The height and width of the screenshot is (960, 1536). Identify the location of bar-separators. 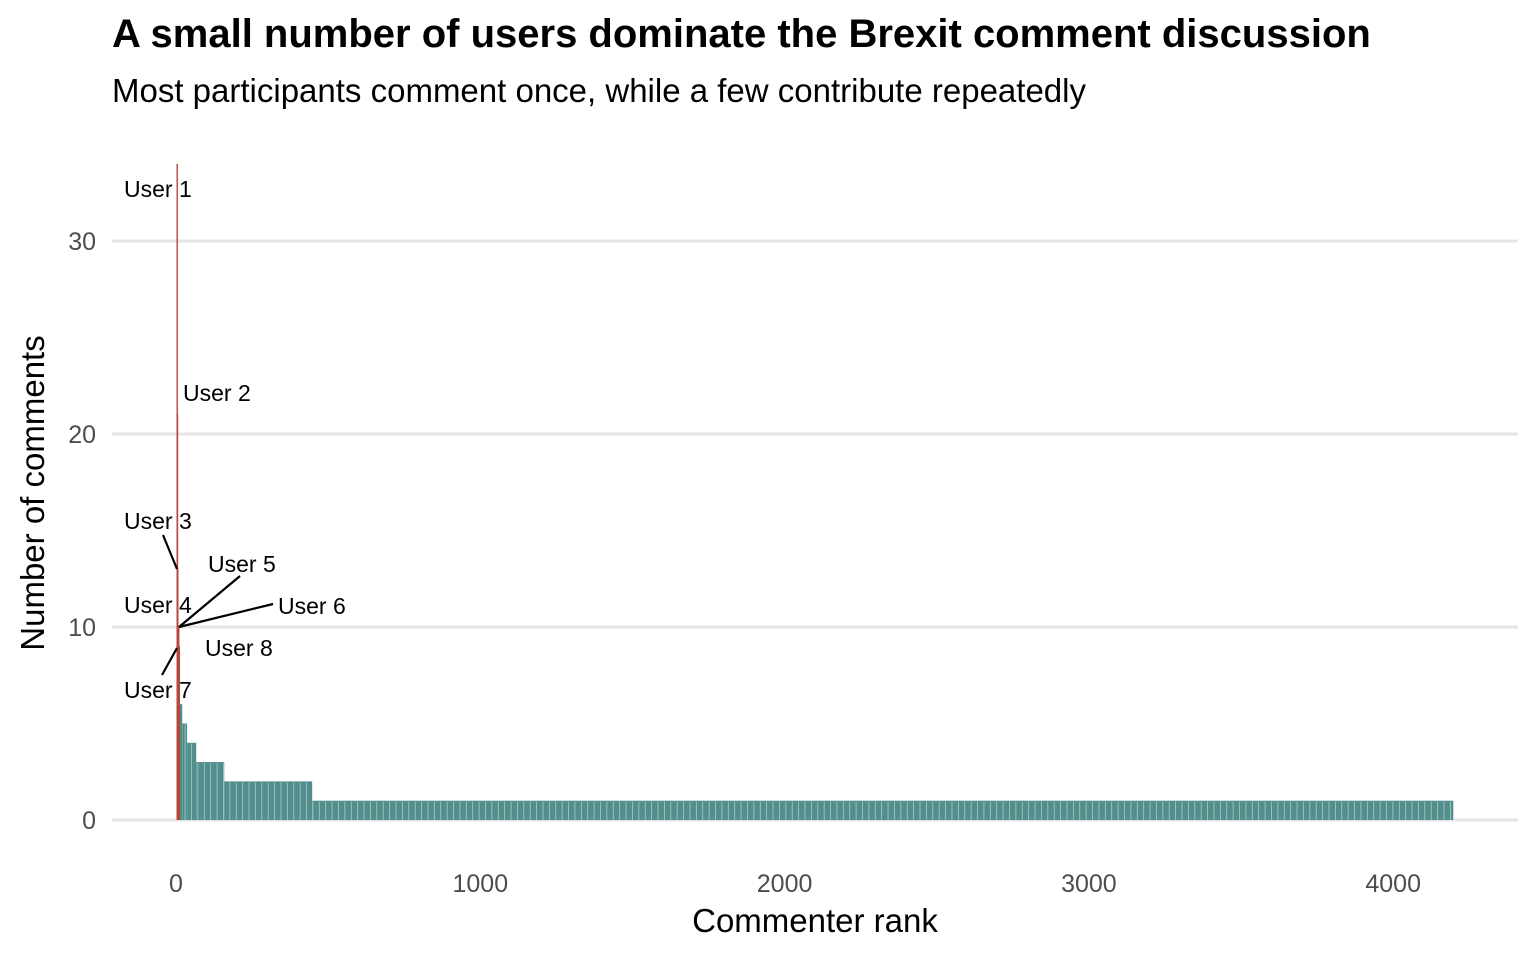
(817, 772).